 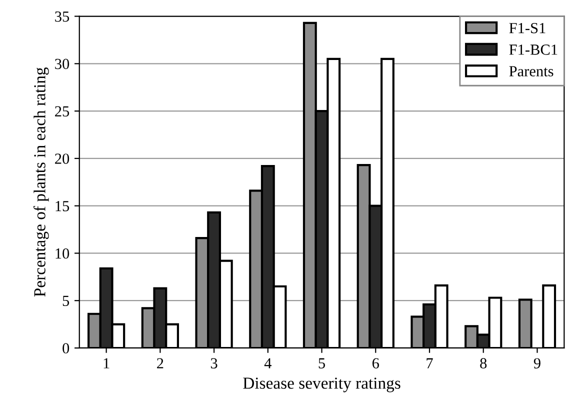 I want to click on y-tick-label: 15, so click(x=63, y=206).